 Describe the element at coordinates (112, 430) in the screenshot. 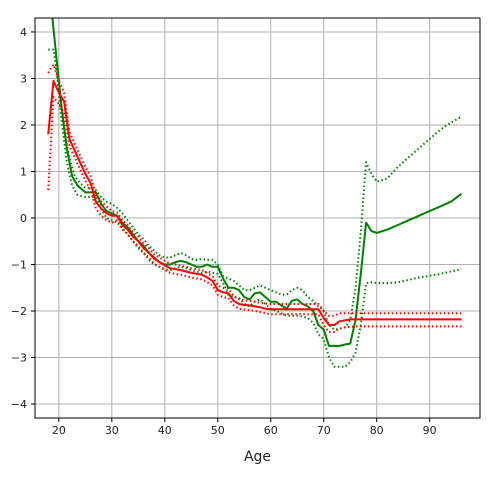

I see `x-tick-label: 30` at that location.